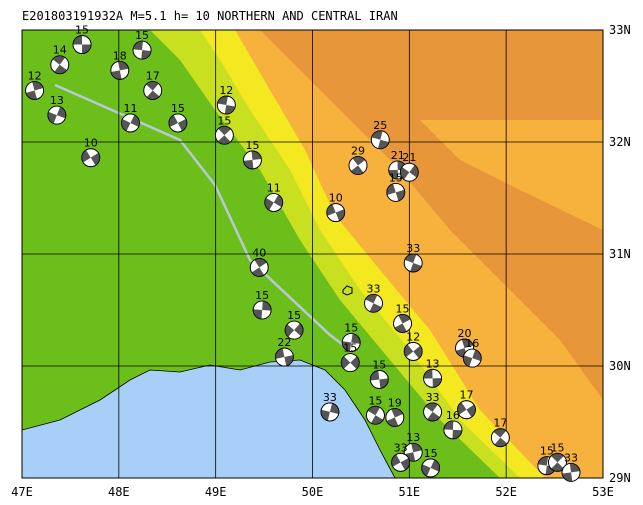 The image size is (643, 505). What do you see at coordinates (511, 175) in the screenshot?
I see `plateau` at bounding box center [511, 175].